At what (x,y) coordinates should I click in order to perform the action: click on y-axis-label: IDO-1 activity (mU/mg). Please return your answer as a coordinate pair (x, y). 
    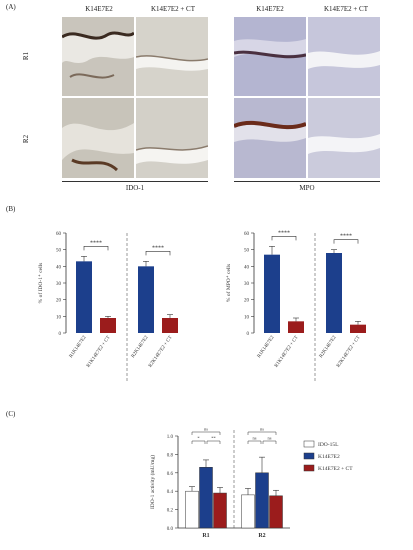
    Looking at the image, I should click on (152, 482).